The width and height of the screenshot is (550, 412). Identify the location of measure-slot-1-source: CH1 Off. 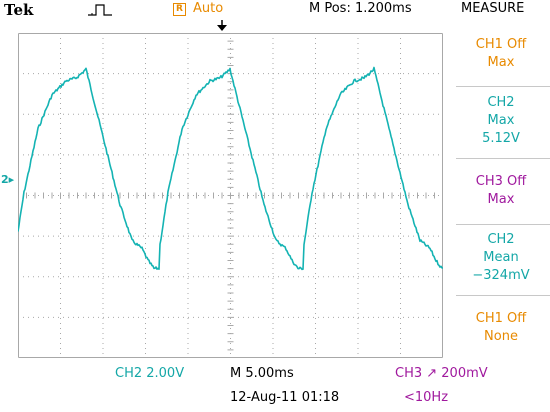
(501, 44).